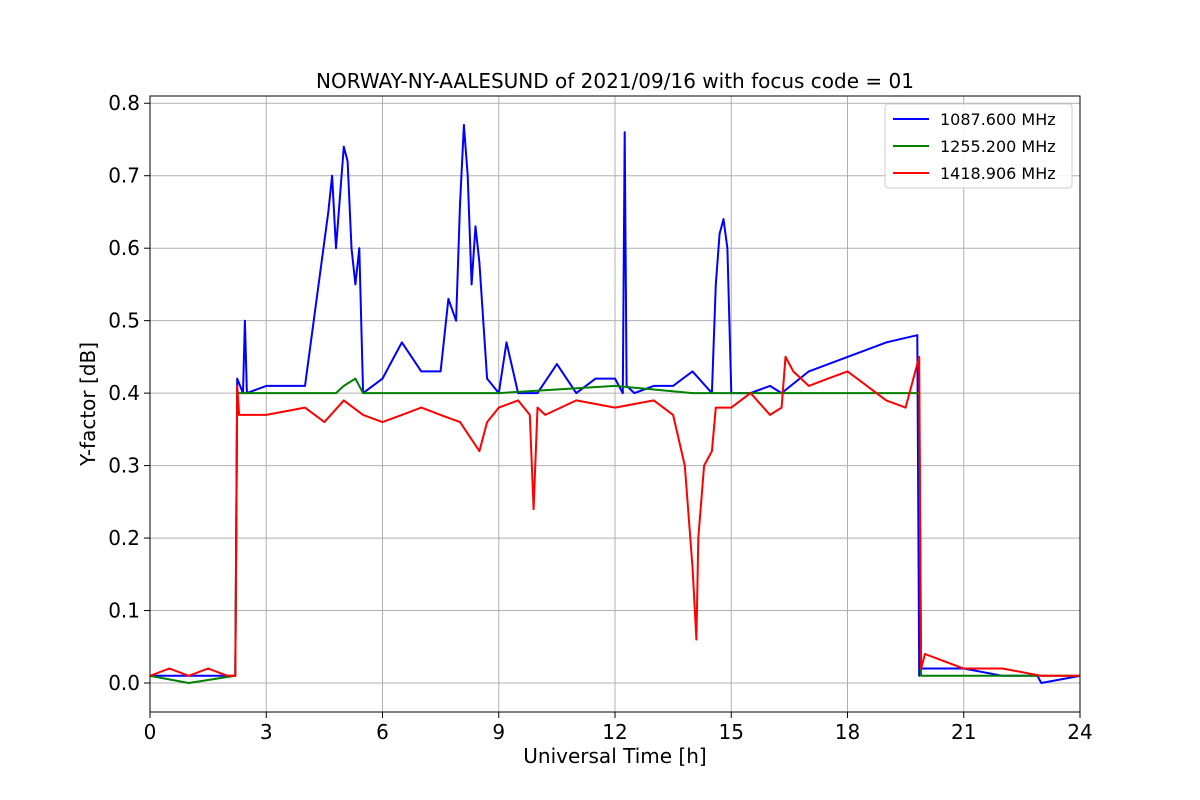 Image resolution: width=1200 pixels, height=800 pixels. What do you see at coordinates (963, 732) in the screenshot?
I see `x-tick-label: 21` at bounding box center [963, 732].